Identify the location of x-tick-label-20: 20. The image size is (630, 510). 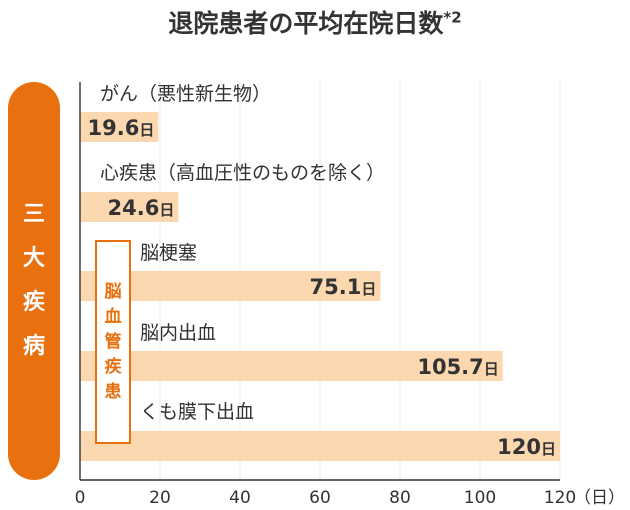
(160, 498).